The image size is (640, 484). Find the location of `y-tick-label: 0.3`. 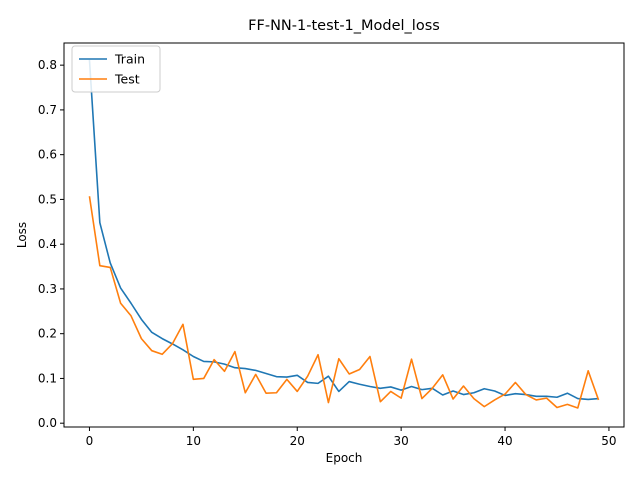

y-tick-label: 0.3 is located at coordinates (47, 289).